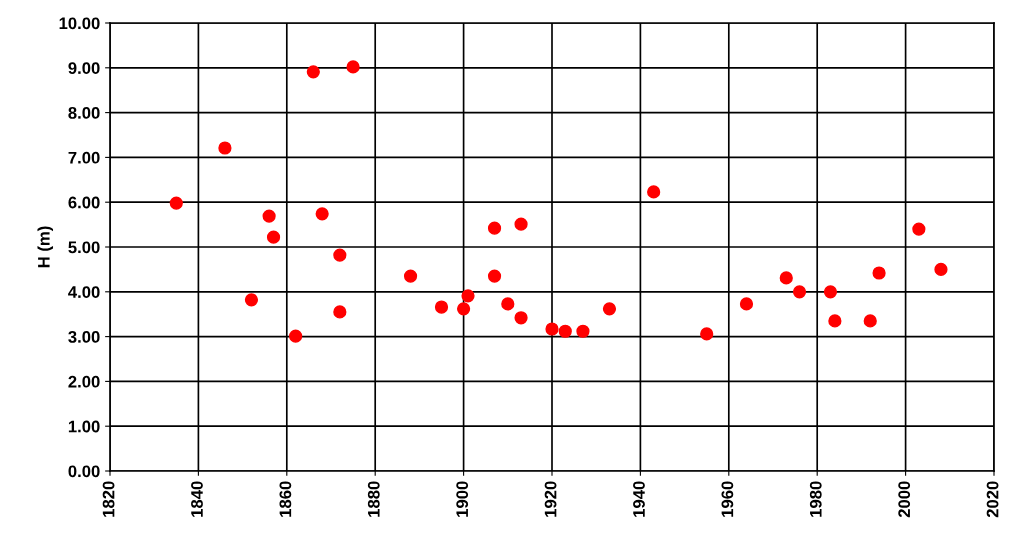  What do you see at coordinates (84, 426) in the screenshot?
I see `y-tick-label: 1.00` at bounding box center [84, 426].